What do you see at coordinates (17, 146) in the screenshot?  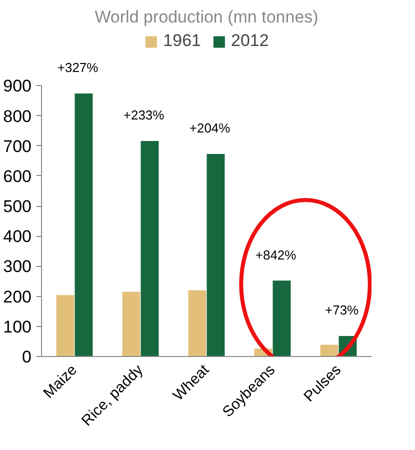 I see `y-tick-label: 700` at bounding box center [17, 146].